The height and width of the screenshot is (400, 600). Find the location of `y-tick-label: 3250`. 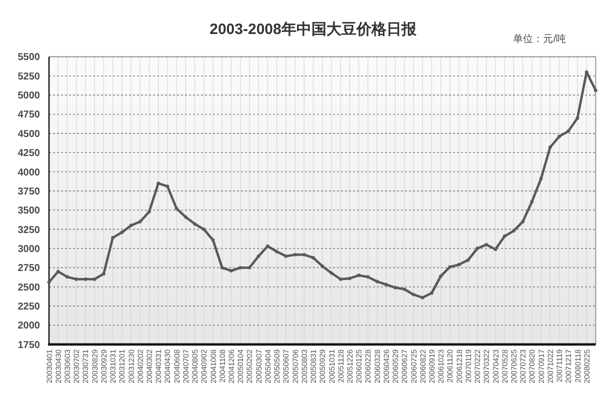

y-tick-label: 3250 is located at coordinates (29, 230).